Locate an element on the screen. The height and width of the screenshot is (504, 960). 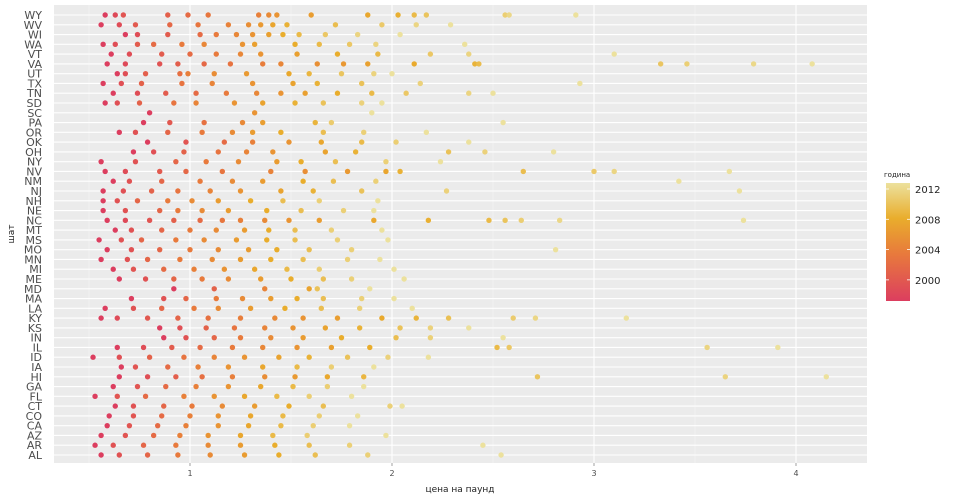
x-tick-label: 3 is located at coordinates (593, 473).